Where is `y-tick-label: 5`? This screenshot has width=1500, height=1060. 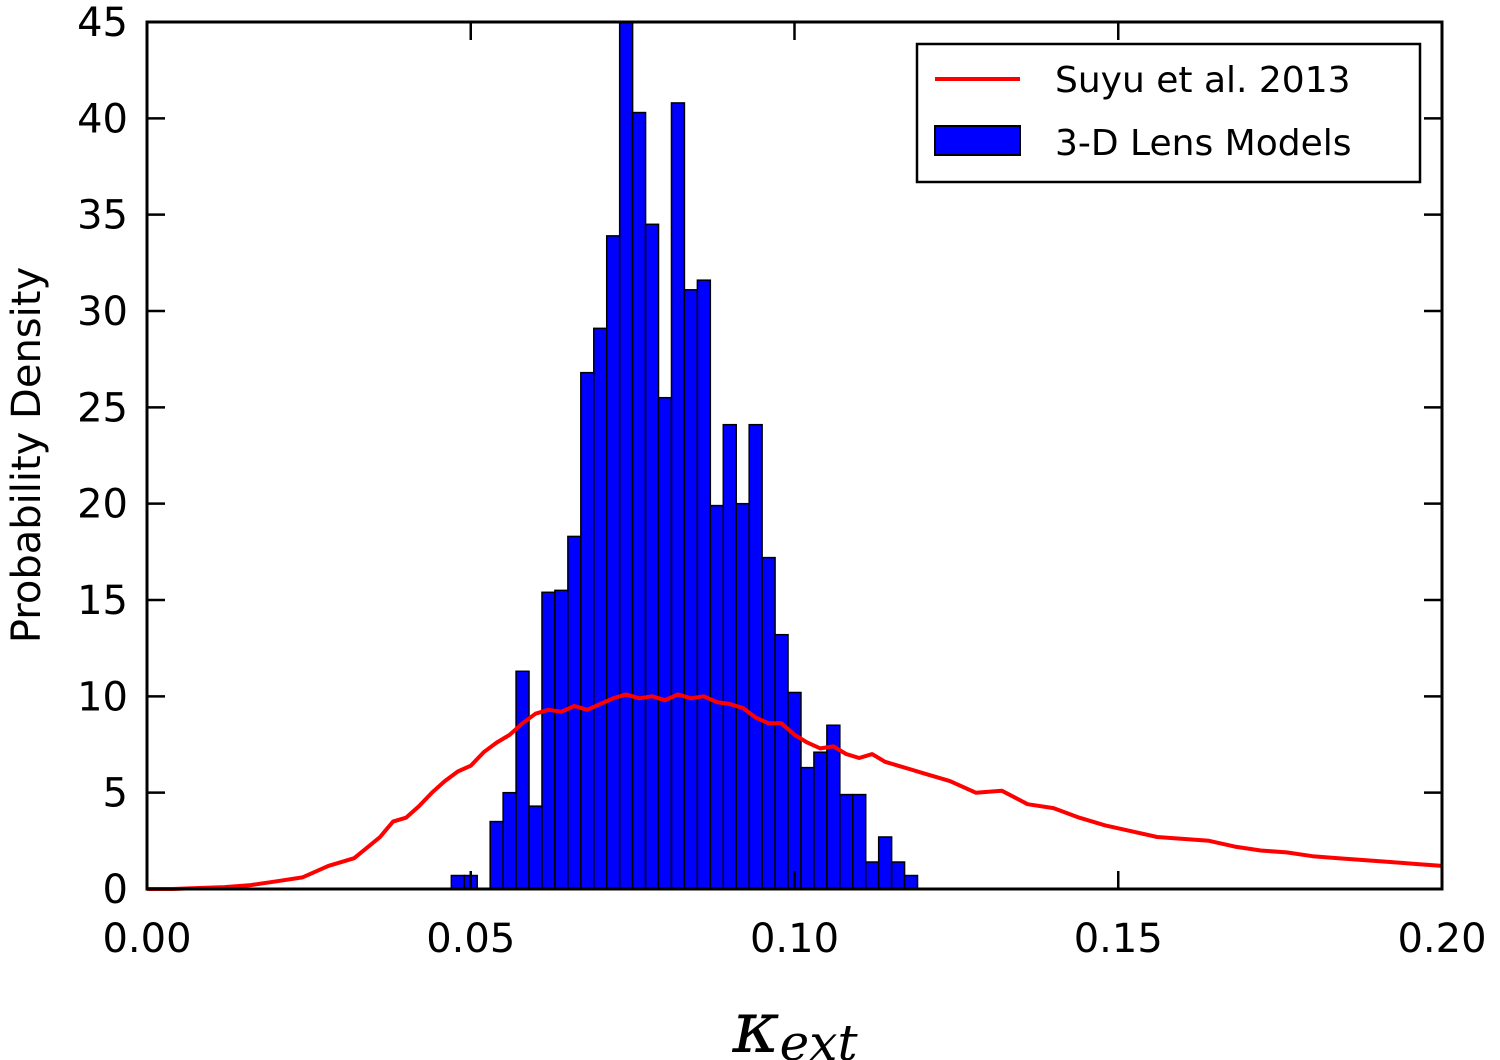
y-tick-label: 5 is located at coordinates (115, 794).